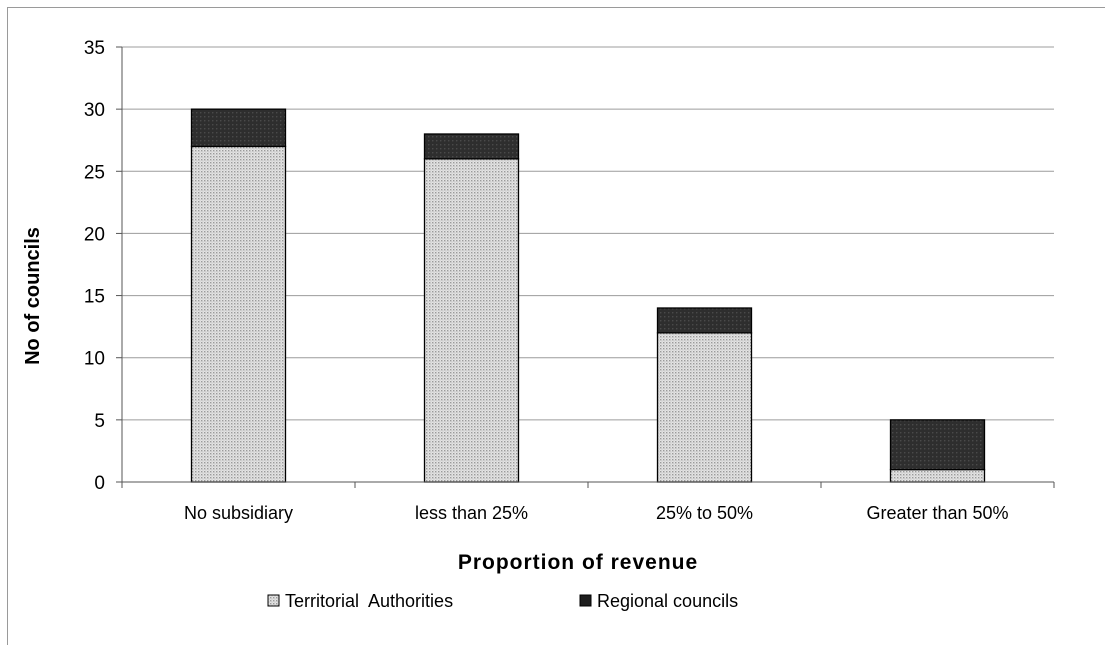 This screenshot has width=1108, height=647. What do you see at coordinates (94, 110) in the screenshot?
I see `y-tick-label: 30` at bounding box center [94, 110].